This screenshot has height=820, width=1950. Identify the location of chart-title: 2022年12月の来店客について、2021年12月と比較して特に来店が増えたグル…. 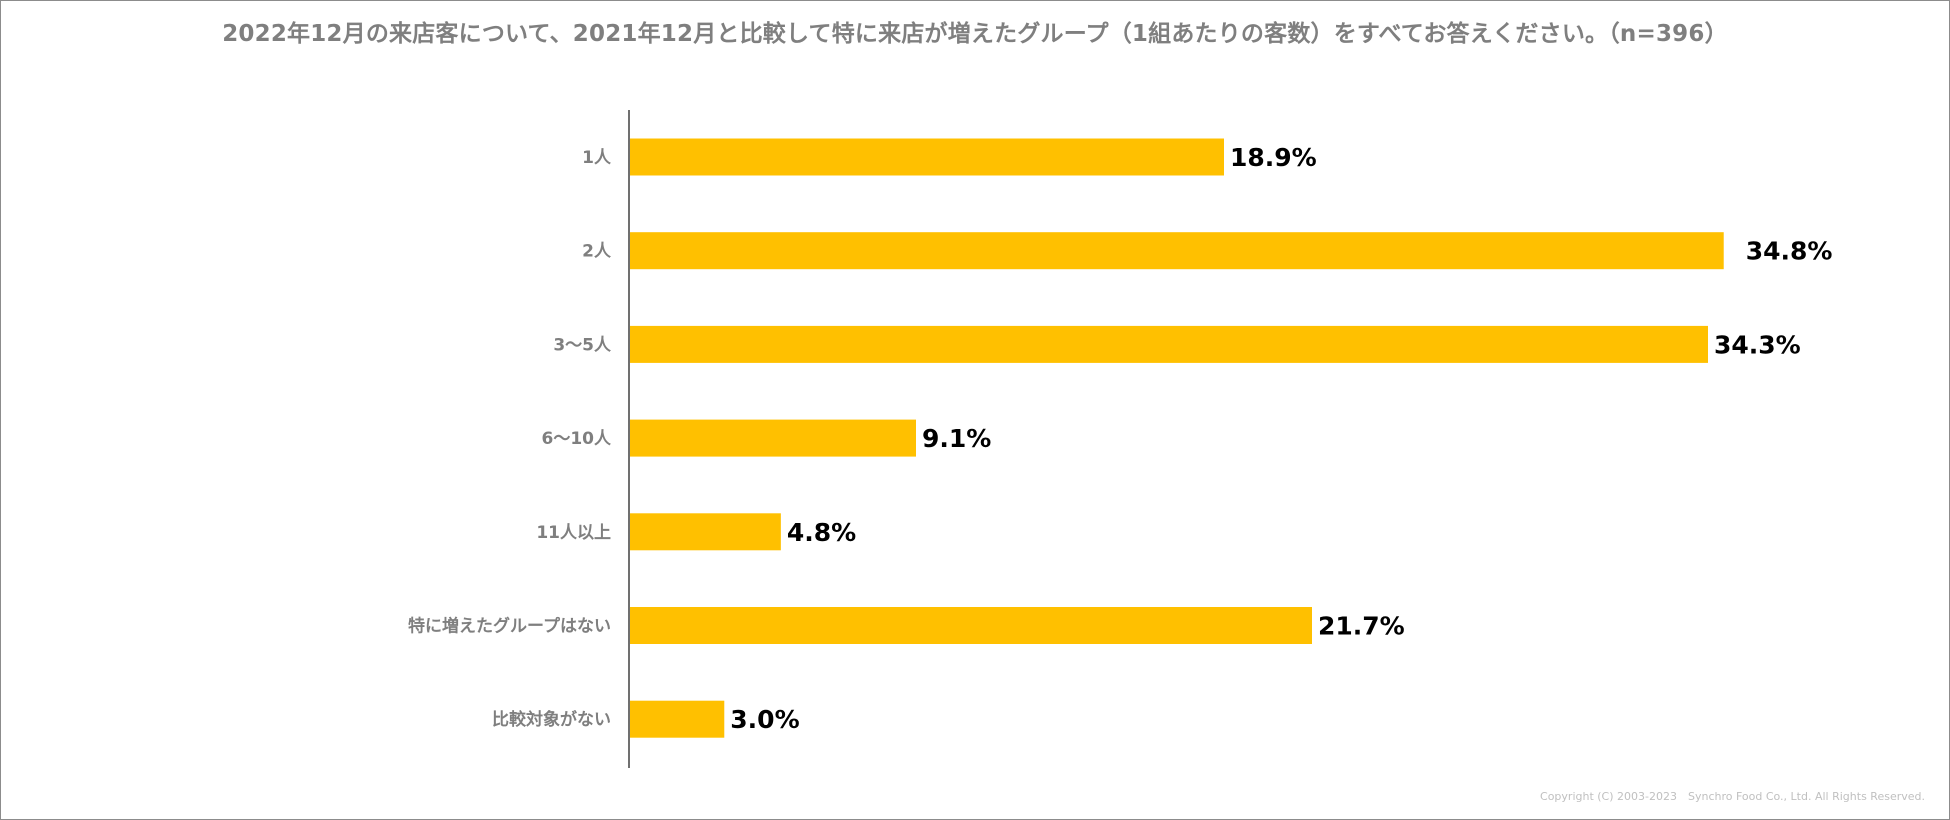
(975, 34).